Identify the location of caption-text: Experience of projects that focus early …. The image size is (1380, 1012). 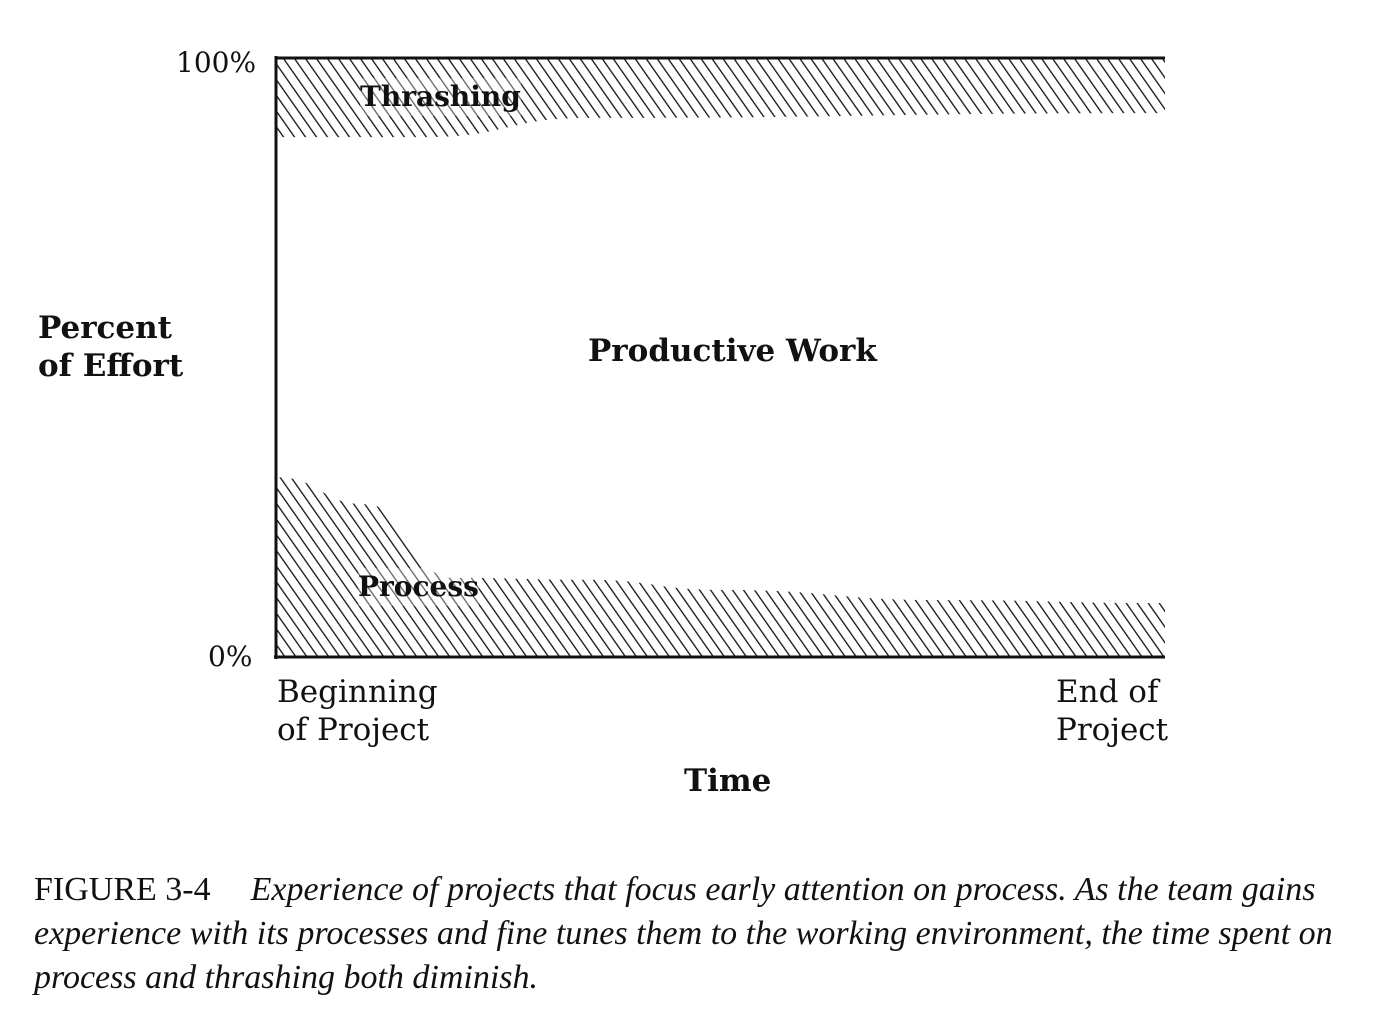
(683, 933).